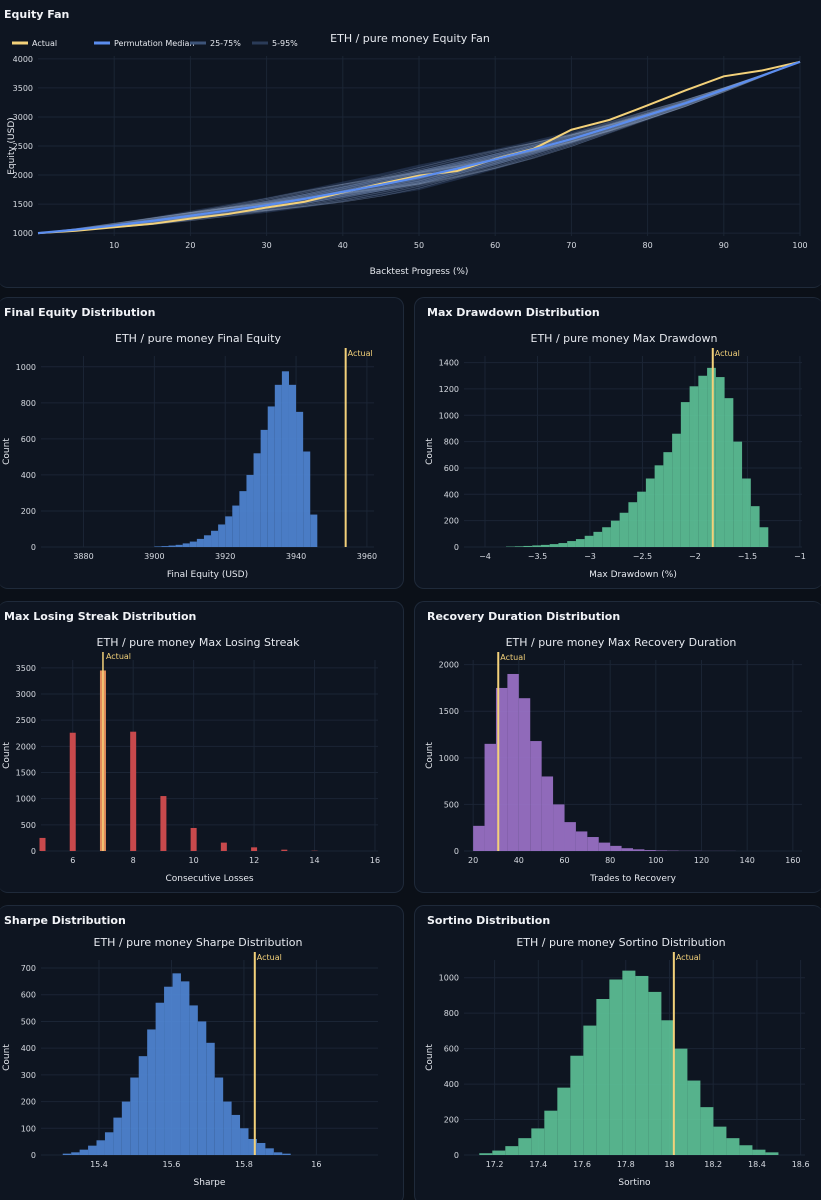 The image size is (821, 1200). What do you see at coordinates (83, 556) in the screenshot?
I see `x-tick-label: 3880` at bounding box center [83, 556].